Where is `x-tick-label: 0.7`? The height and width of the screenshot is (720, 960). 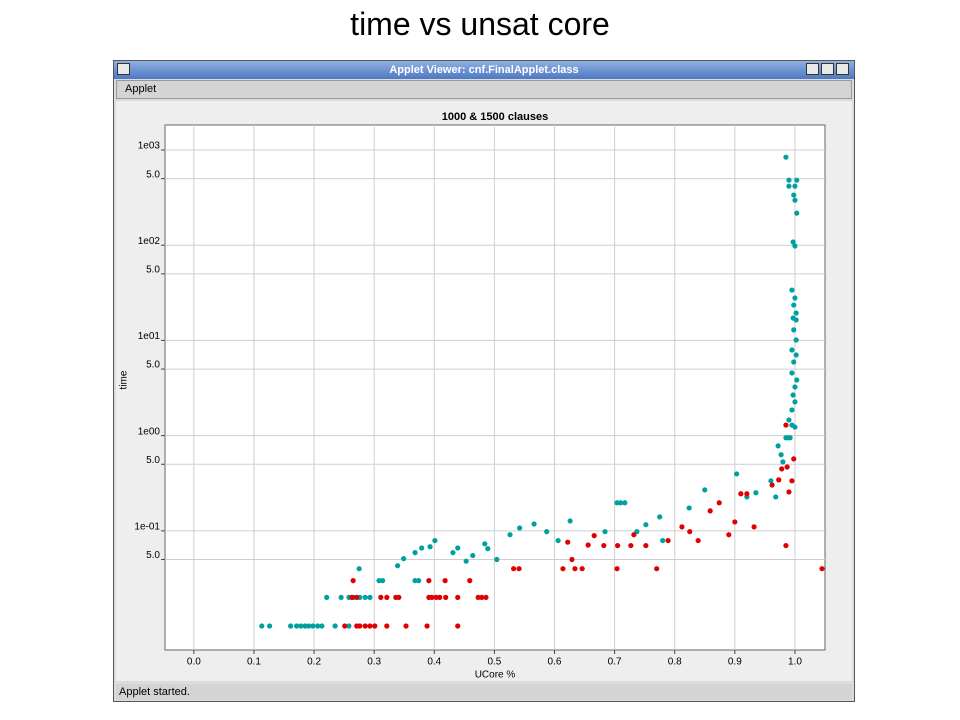 x-tick-label: 0.7 is located at coordinates (615, 662).